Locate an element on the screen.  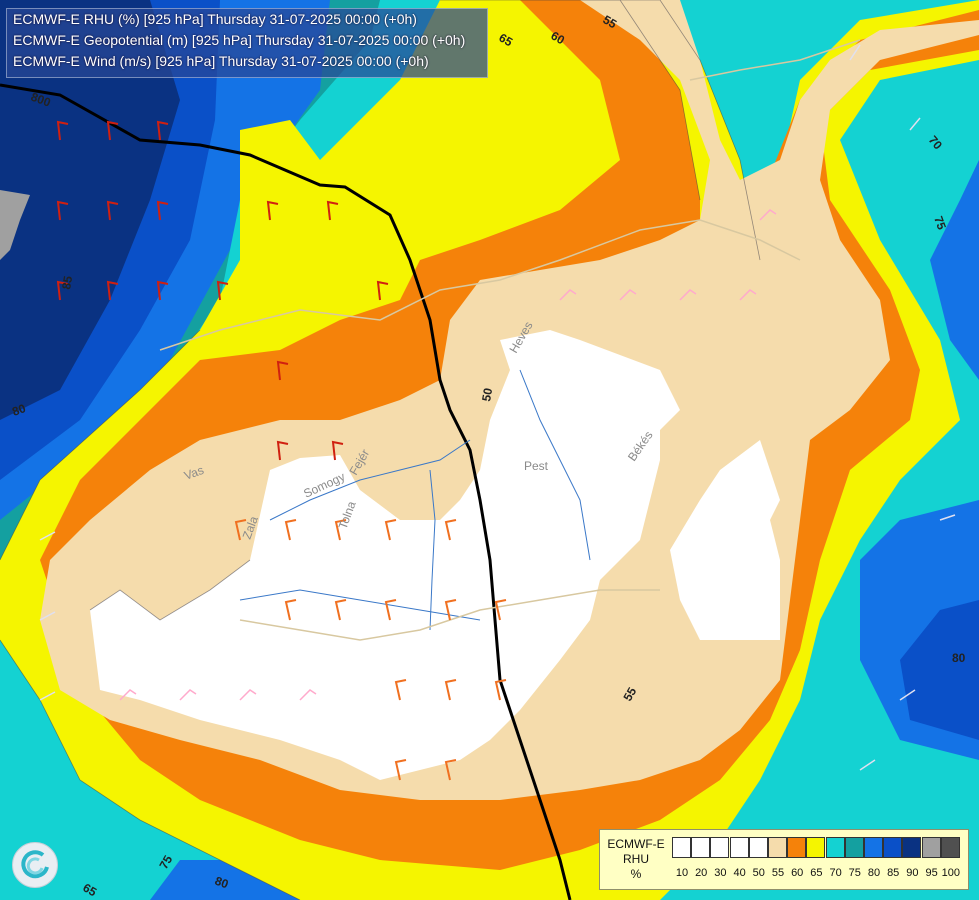
legend-label: ECMWF-E RHU % is located at coordinates (636, 859).